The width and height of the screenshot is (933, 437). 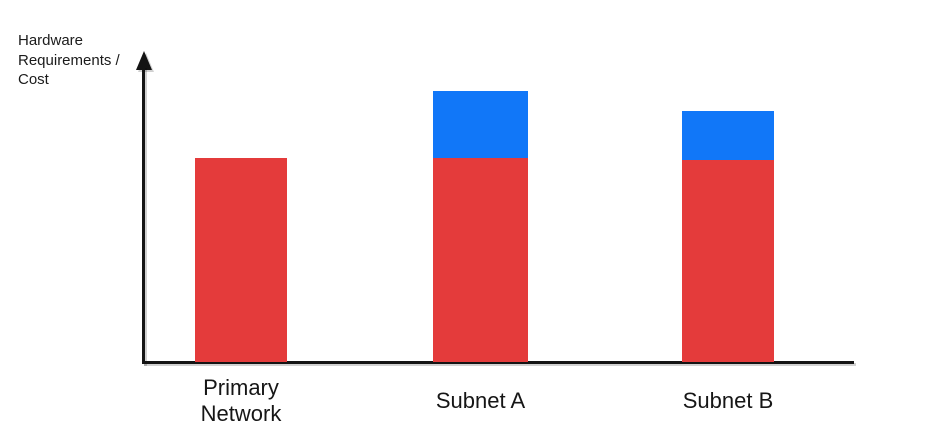 I want to click on bar-segment-red-subnet-b, so click(x=728, y=261).